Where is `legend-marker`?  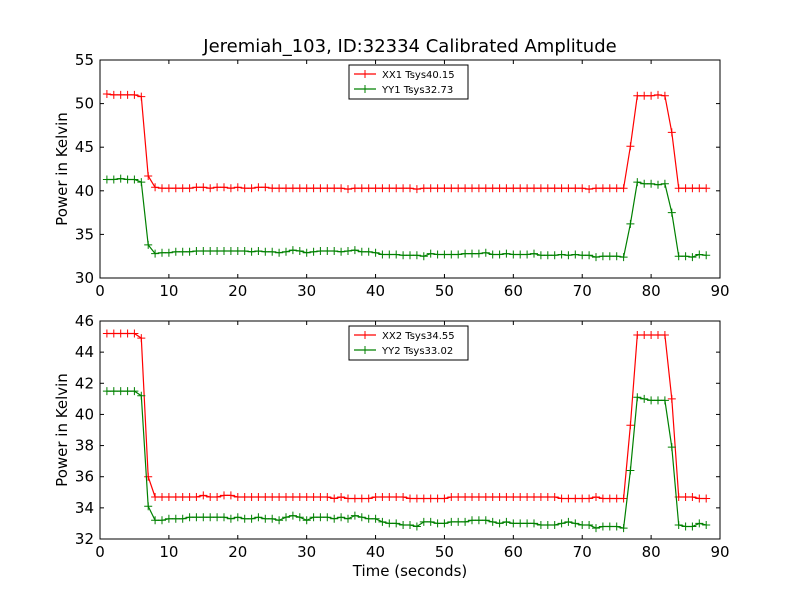 legend-marker is located at coordinates (365, 74).